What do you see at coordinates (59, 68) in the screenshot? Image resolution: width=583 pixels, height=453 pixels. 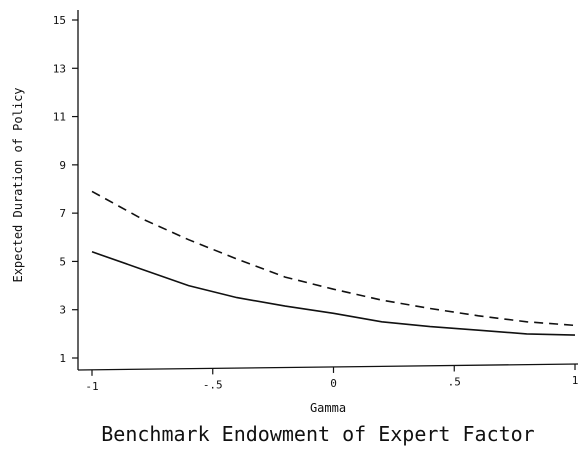 I see `y-tick-label: 13` at bounding box center [59, 68].